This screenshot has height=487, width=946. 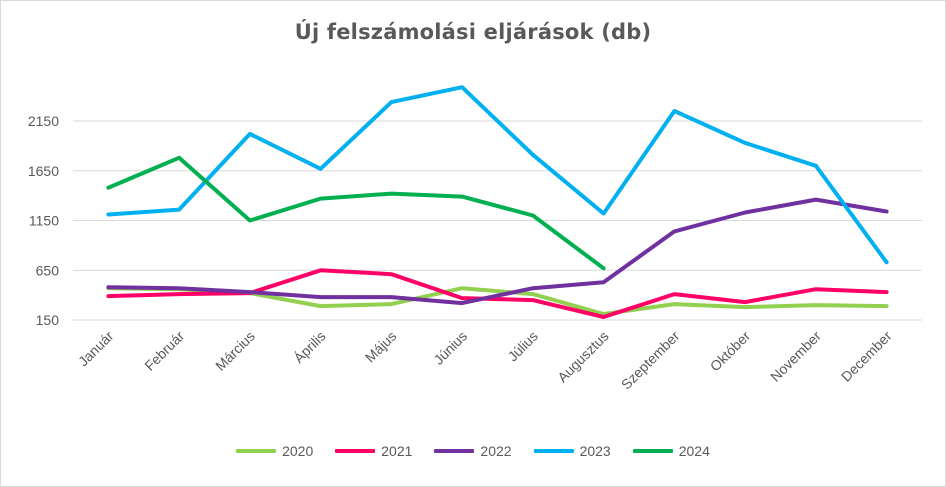 I want to click on x-tick-label: Október, so click(x=730, y=351).